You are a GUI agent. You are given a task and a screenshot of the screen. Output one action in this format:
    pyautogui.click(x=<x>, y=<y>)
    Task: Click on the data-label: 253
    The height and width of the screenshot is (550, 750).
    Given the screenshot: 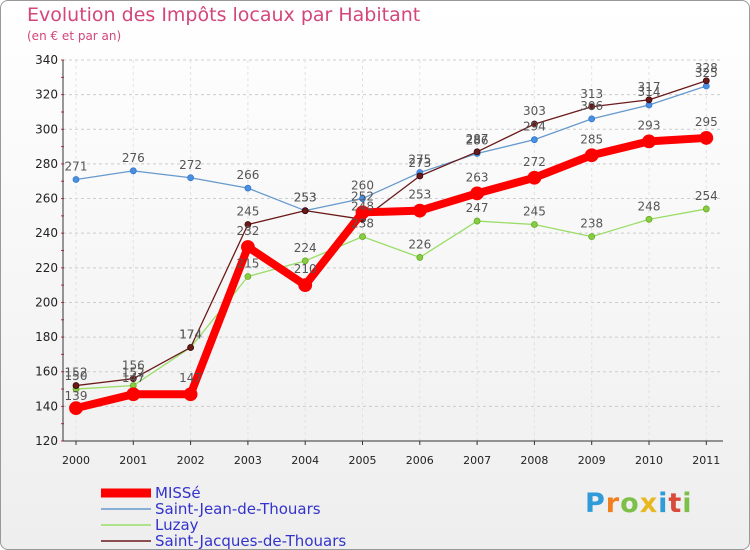 What is the action you would take?
    pyautogui.click(x=305, y=198)
    